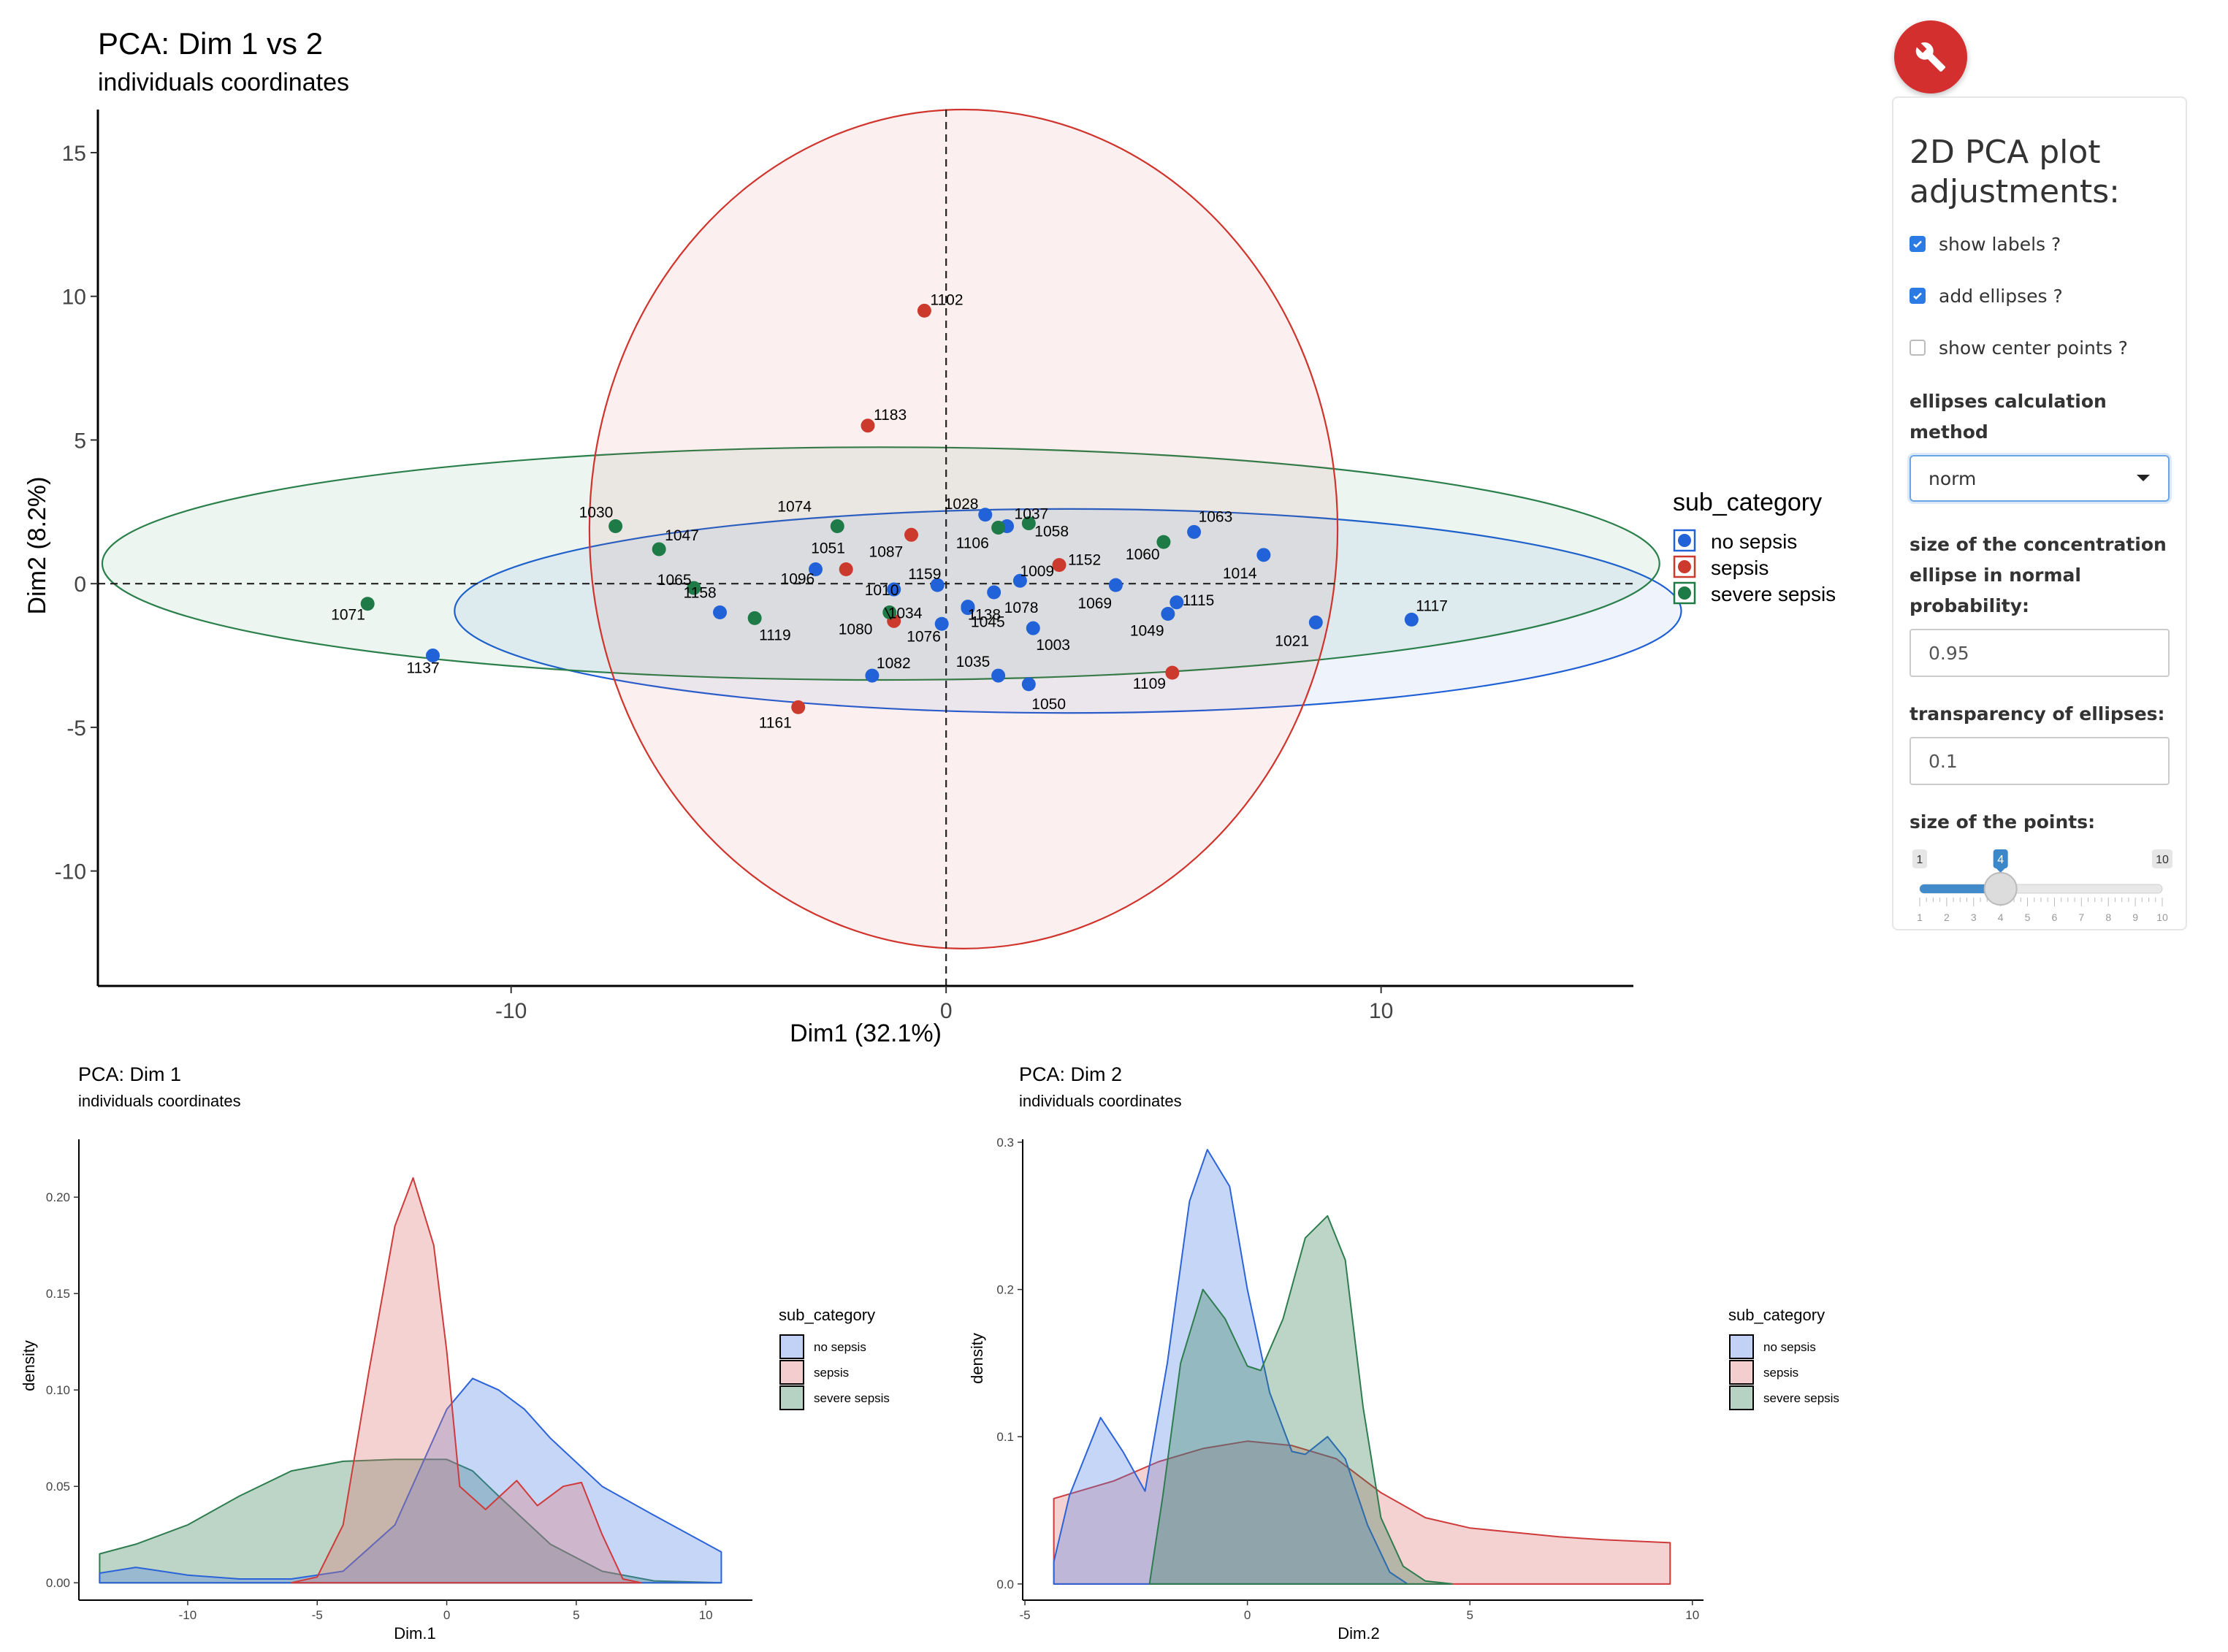 Image resolution: width=2228 pixels, height=1652 pixels. Describe the element at coordinates (2034, 348) in the screenshot. I see `show-center-points-label: show center points ?` at that location.